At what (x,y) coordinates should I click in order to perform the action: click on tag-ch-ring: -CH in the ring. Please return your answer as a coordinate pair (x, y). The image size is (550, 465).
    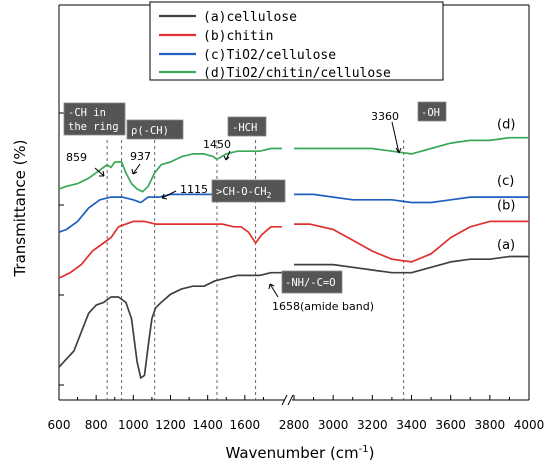
    Looking at the image, I should click on (94, 119).